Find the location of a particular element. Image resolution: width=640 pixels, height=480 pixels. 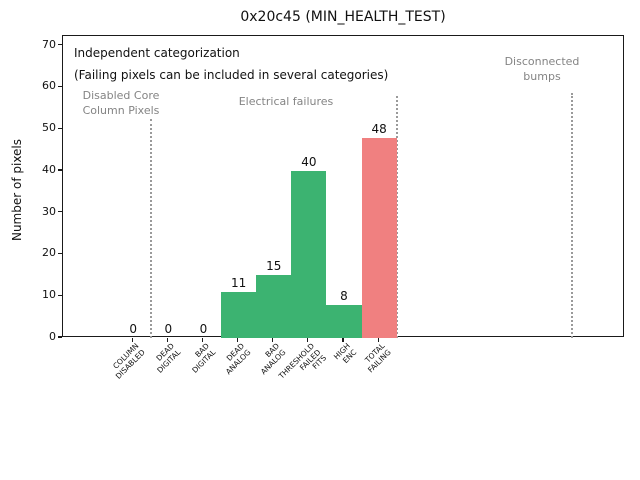

y-tick-label: 10 is located at coordinates (49, 295).